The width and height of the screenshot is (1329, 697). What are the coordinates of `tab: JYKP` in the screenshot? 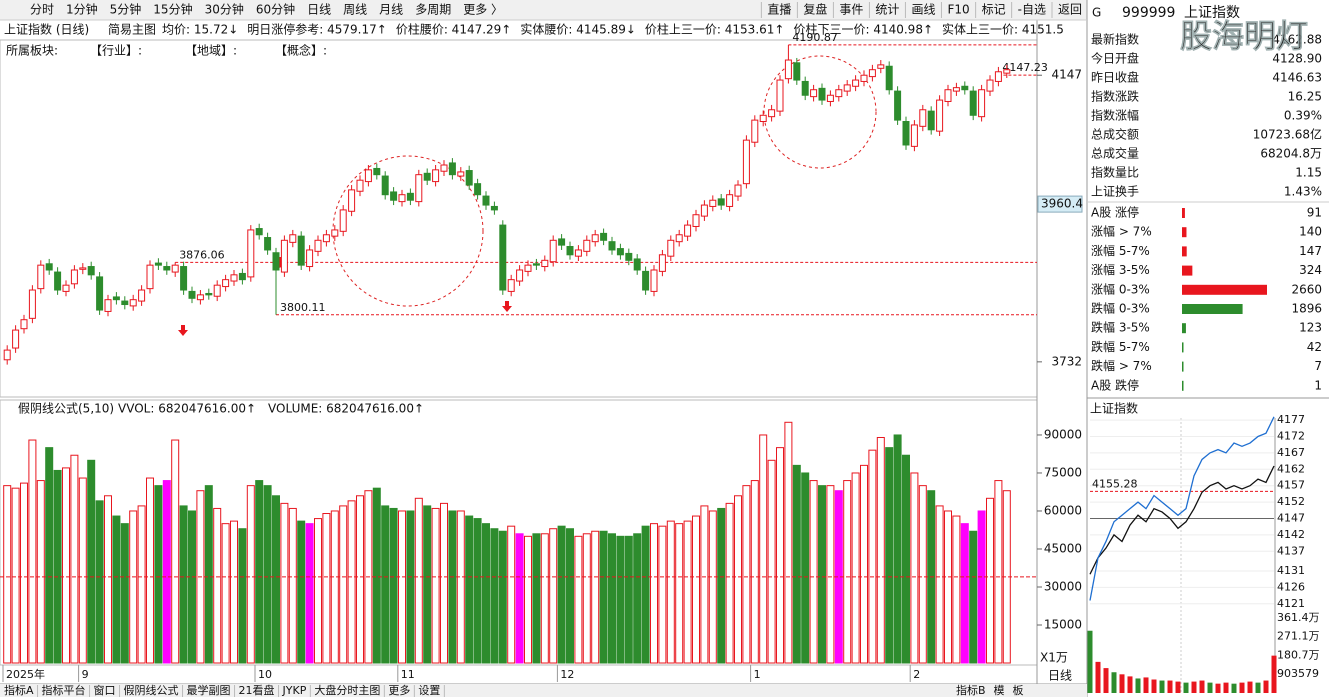 It's located at (294, 690).